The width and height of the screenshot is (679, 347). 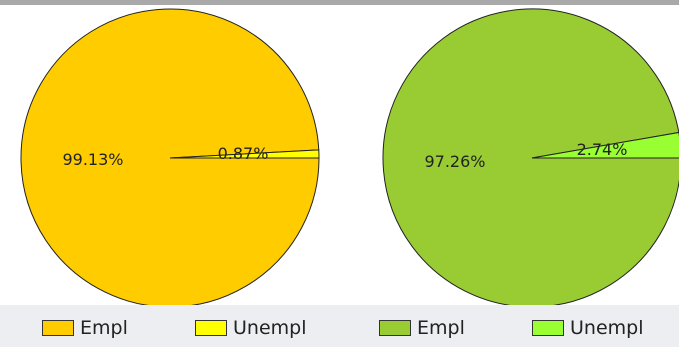 I want to click on pie-slice-left-unempl, so click(x=244, y=154).